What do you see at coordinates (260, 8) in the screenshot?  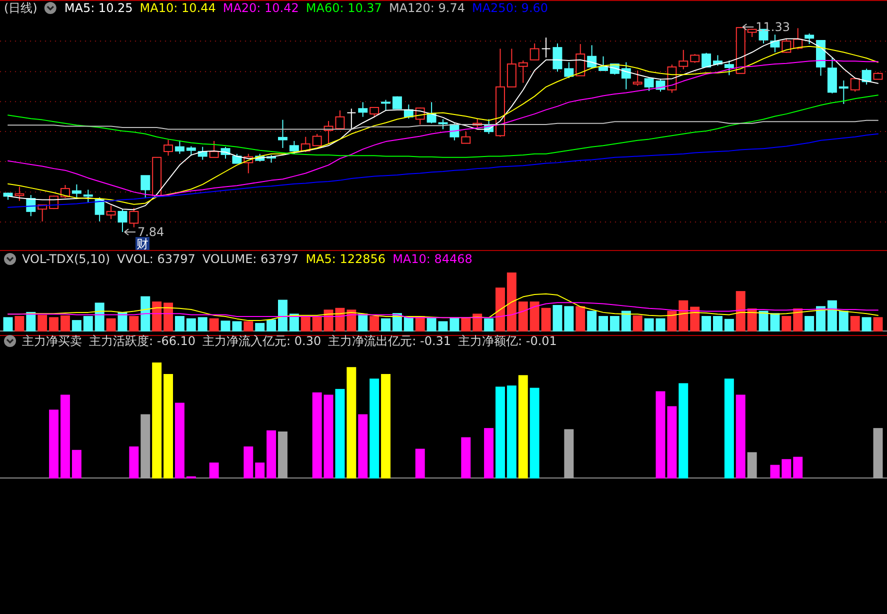 I see `text: MA20: 10.42` at bounding box center [260, 8].